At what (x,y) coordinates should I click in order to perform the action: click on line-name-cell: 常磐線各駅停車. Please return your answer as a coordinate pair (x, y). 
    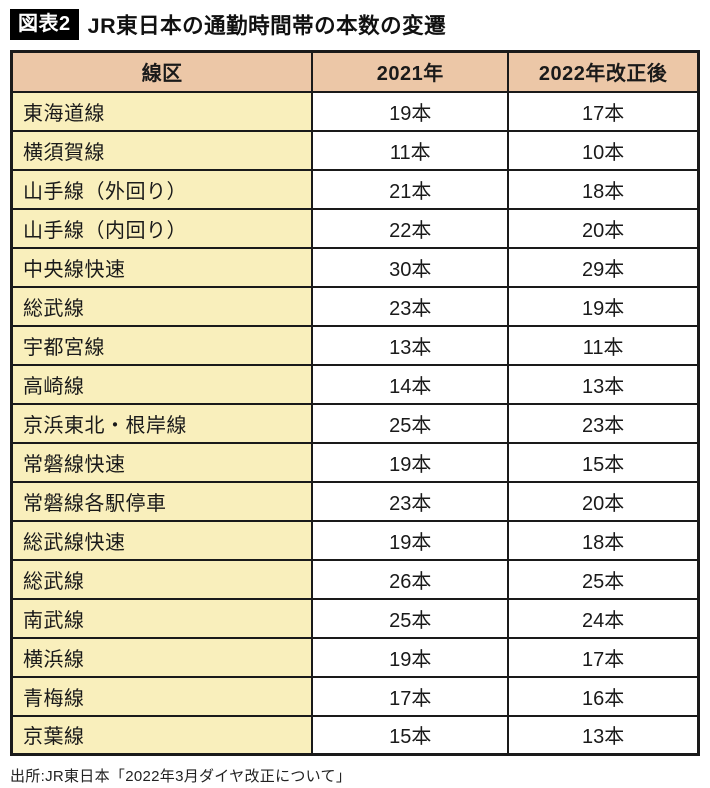
    Looking at the image, I should click on (162, 501).